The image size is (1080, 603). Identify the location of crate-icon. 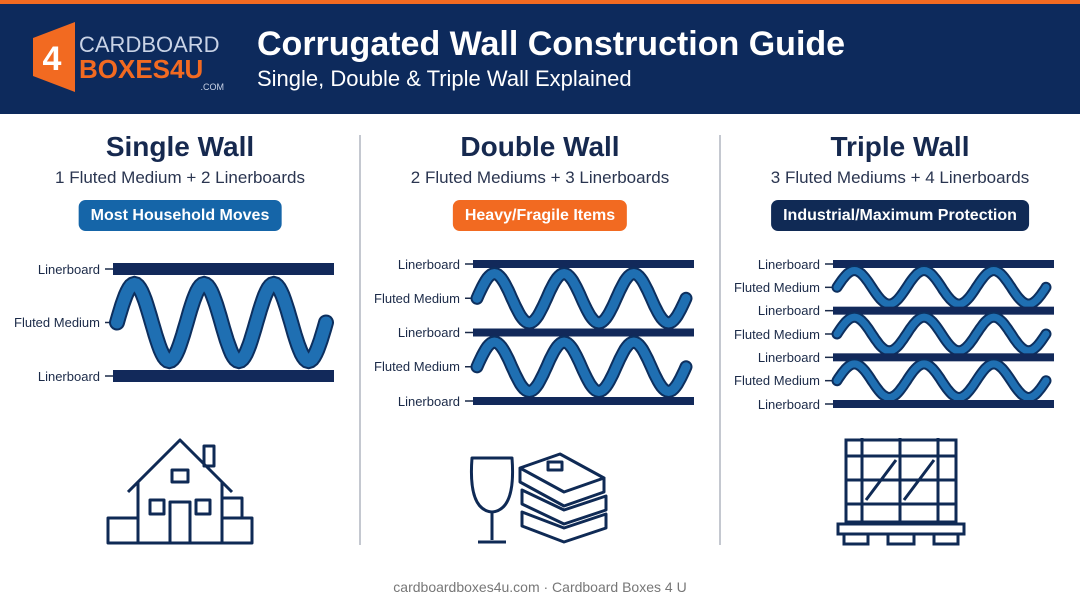
(901, 492).